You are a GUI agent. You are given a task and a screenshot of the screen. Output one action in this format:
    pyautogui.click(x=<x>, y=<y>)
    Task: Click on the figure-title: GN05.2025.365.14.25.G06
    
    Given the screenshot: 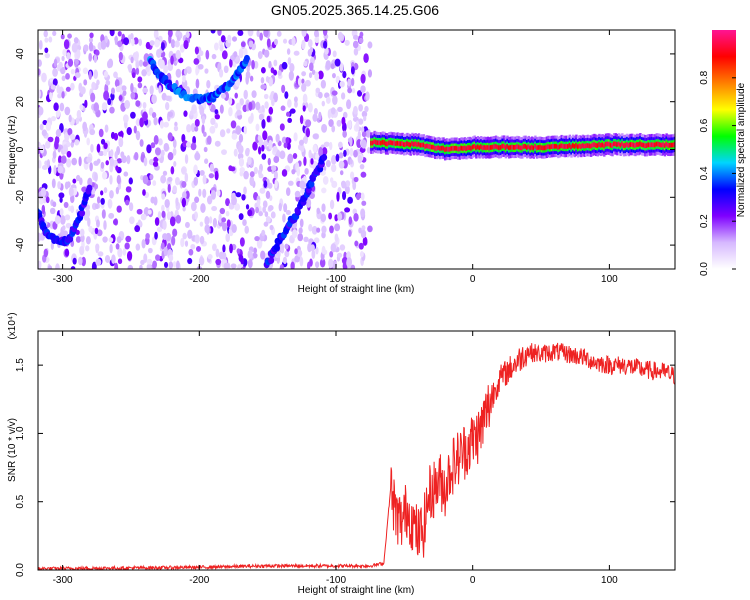 What is the action you would take?
    pyautogui.click(x=355, y=10)
    